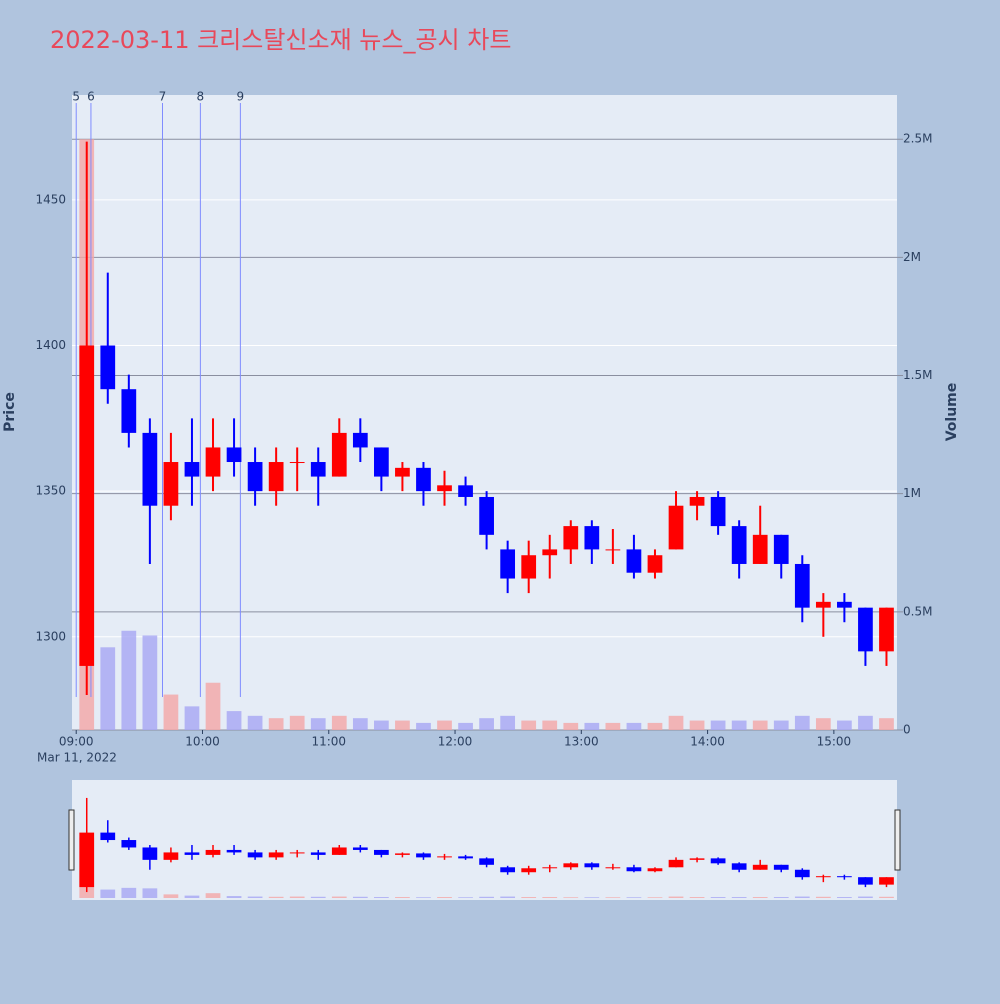 This screenshot has height=1004, width=1000. What do you see at coordinates (952, 412) in the screenshot?
I see `y2-axis-title: Volume` at bounding box center [952, 412].